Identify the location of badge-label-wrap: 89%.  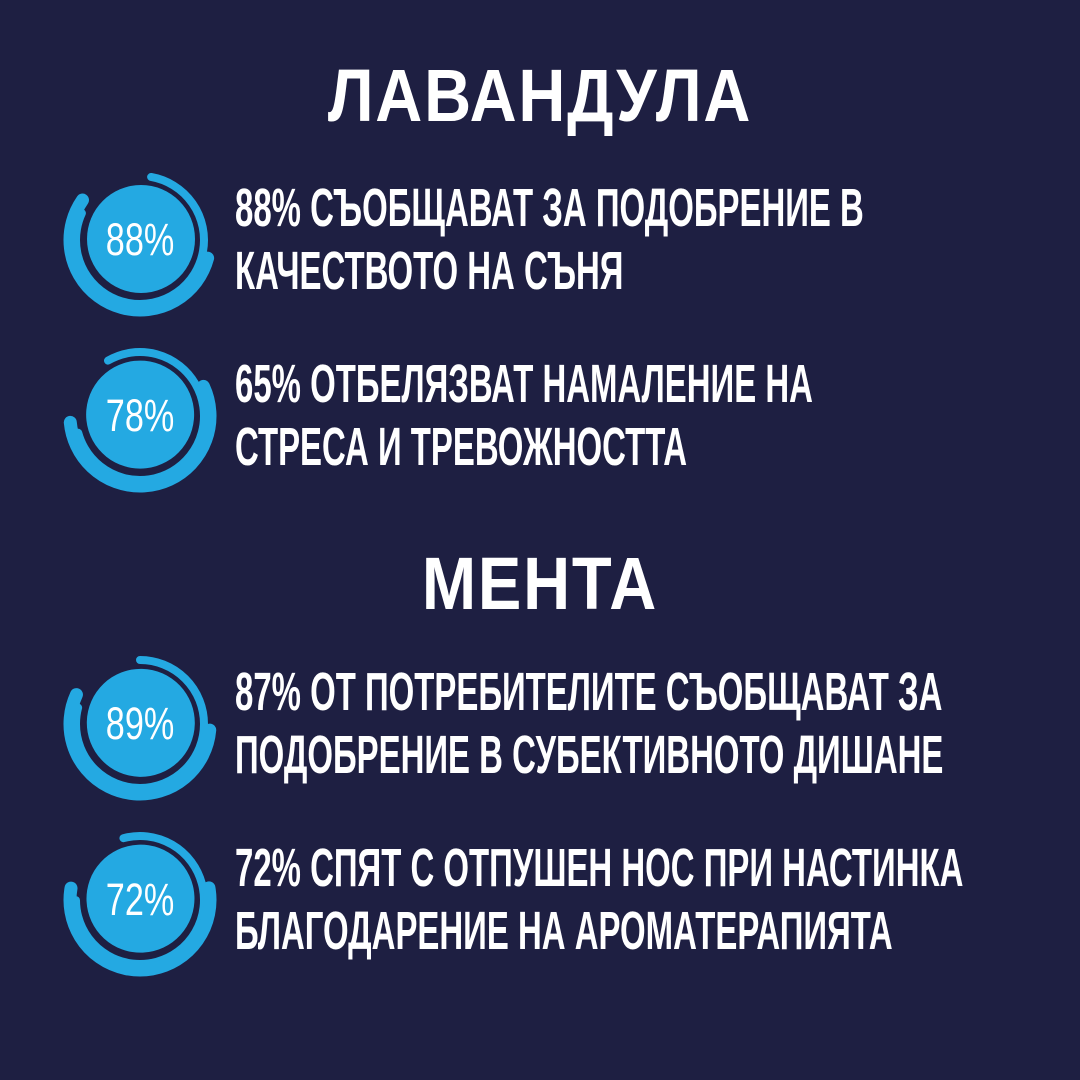
(140, 724).